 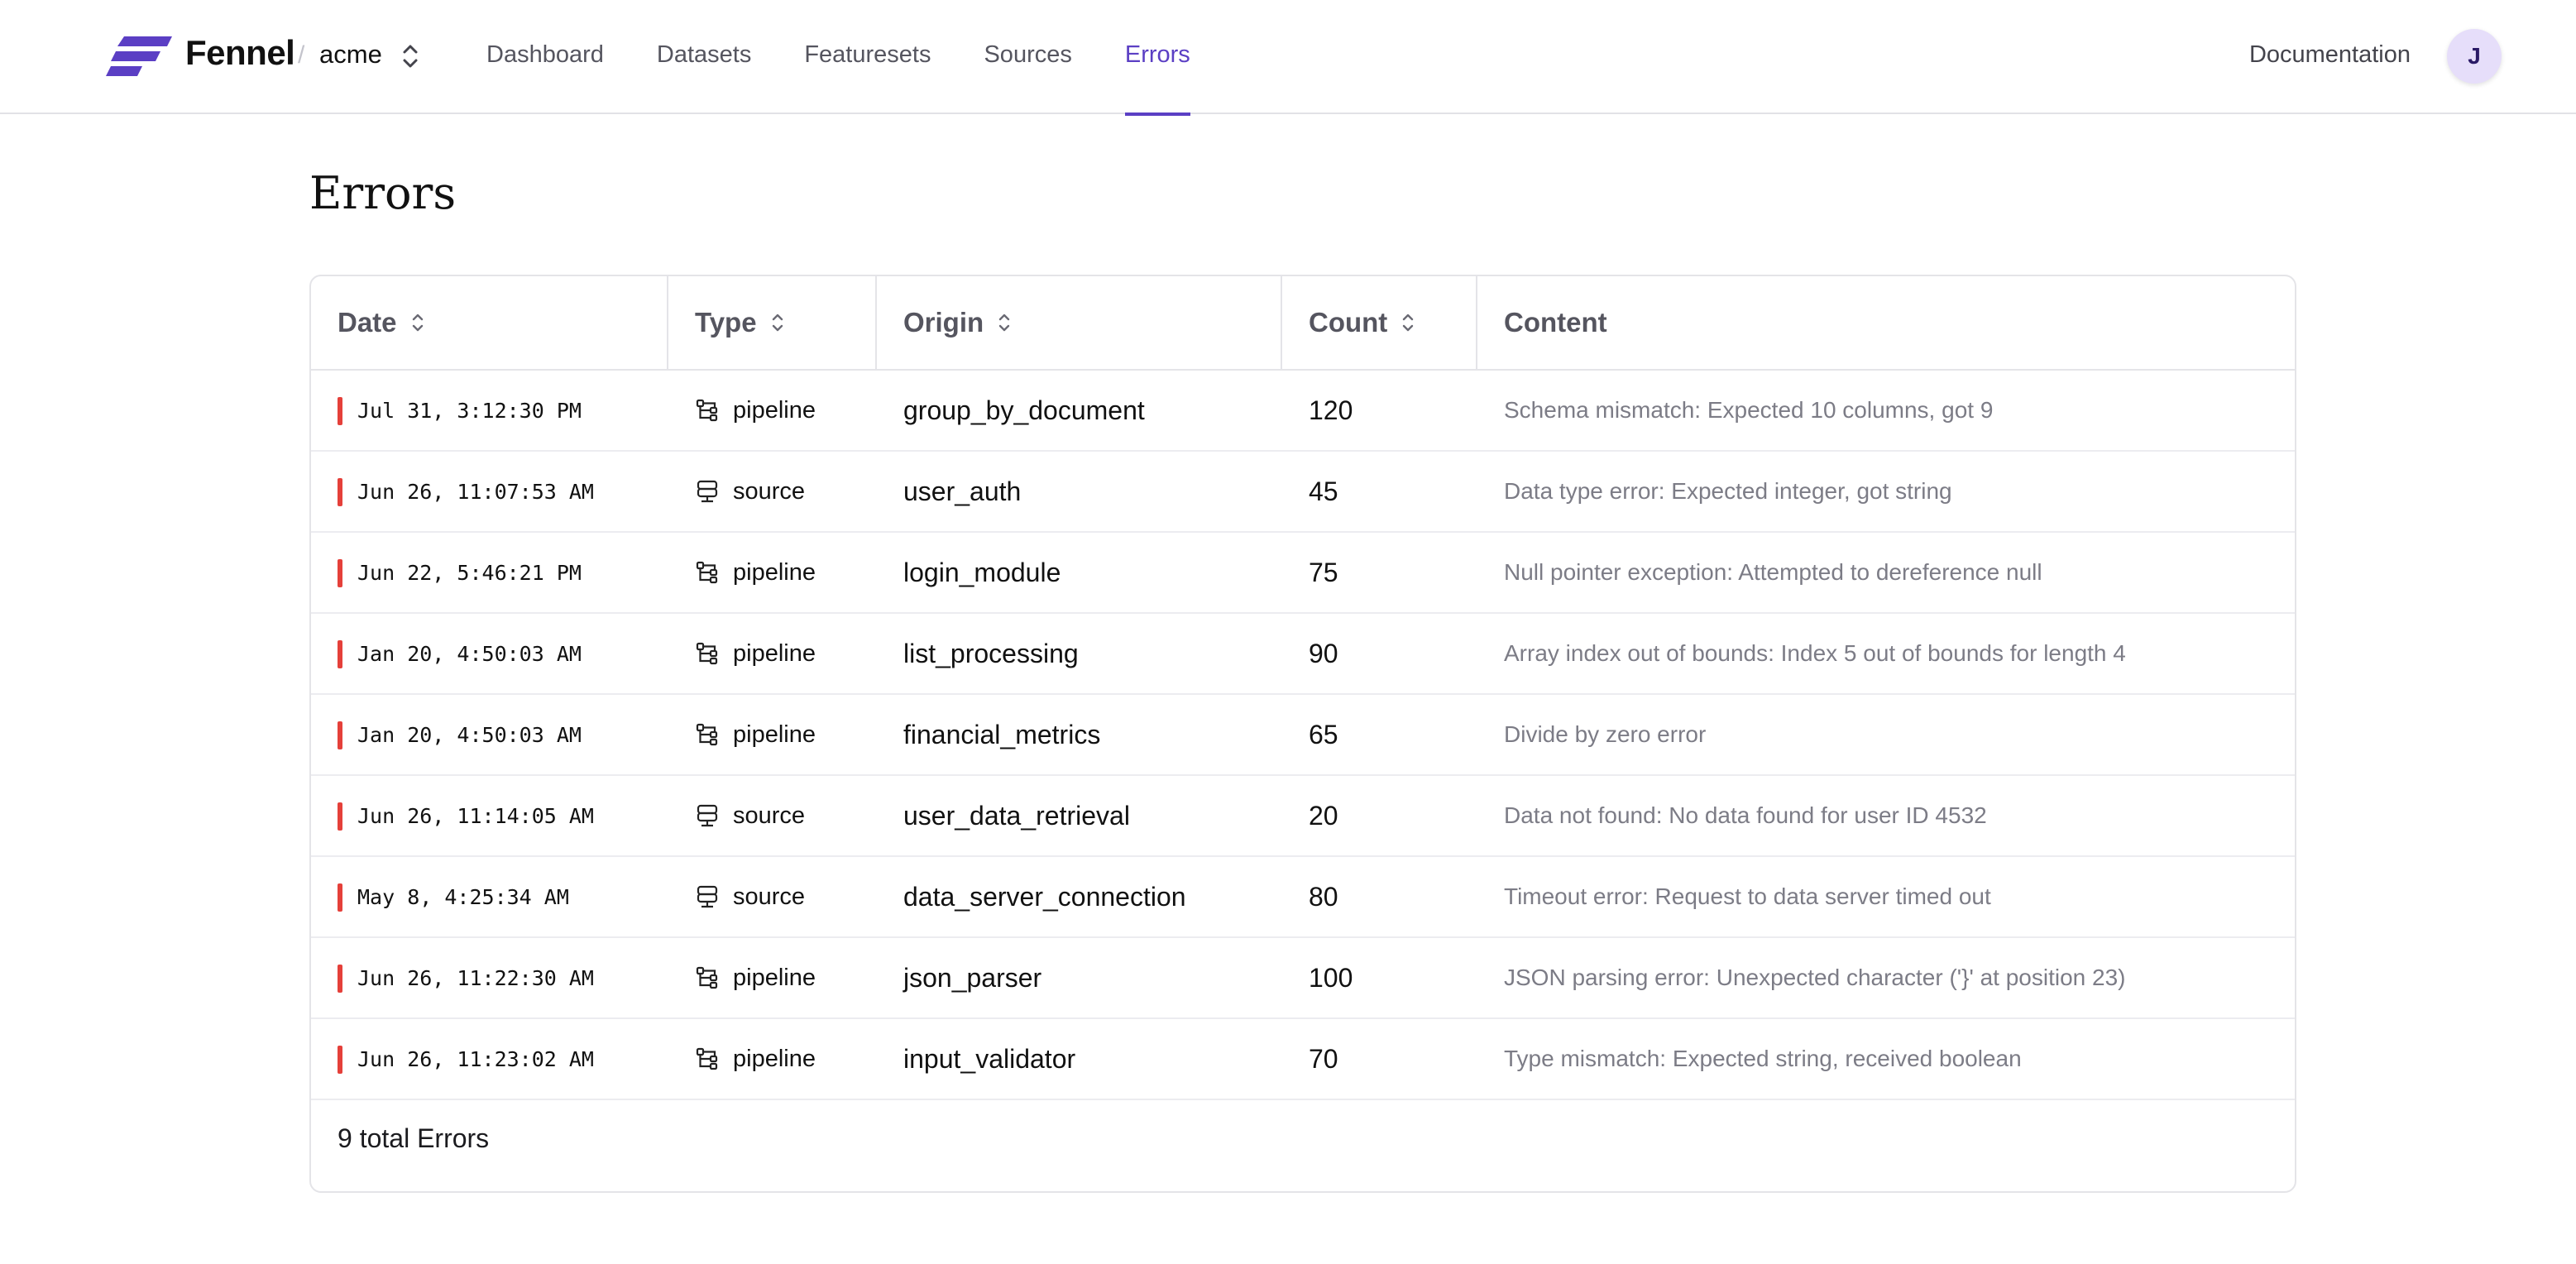 What do you see at coordinates (489, 896) in the screenshot?
I see `date-cell: May 8, 4:25:34 AM` at bounding box center [489, 896].